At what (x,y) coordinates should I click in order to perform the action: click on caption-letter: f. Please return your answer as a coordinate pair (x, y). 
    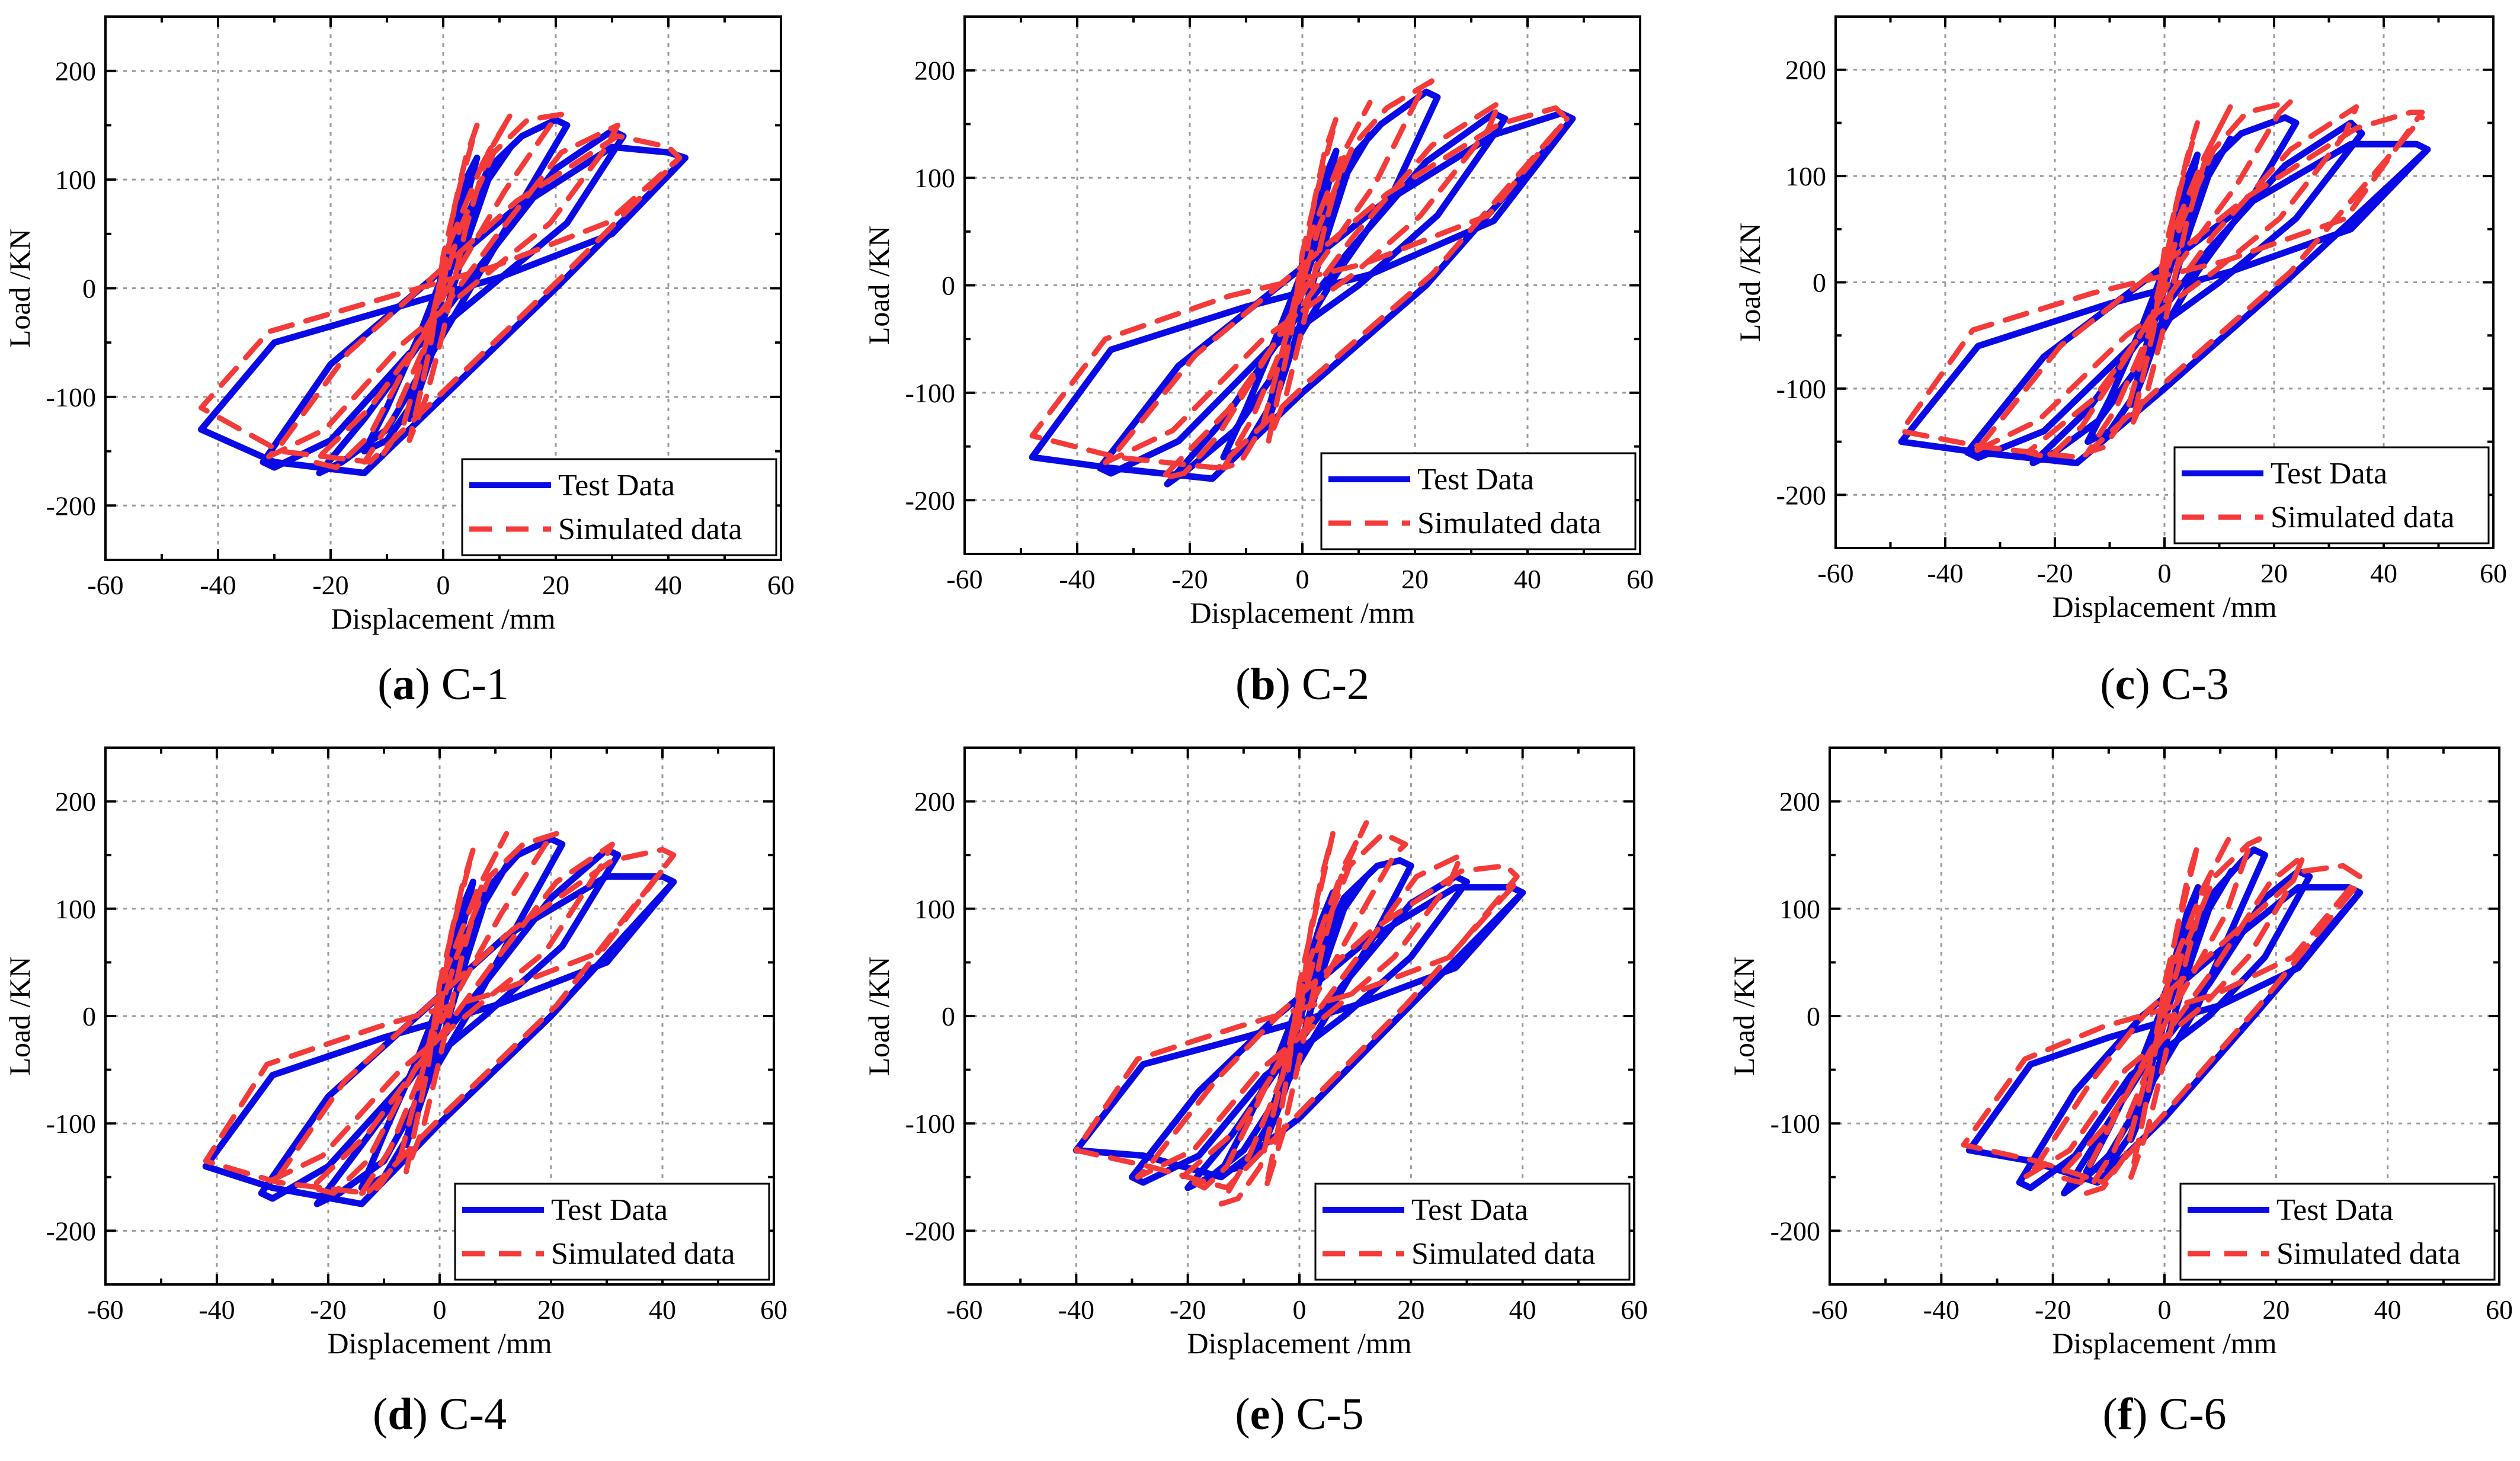
    Looking at the image, I should click on (2126, 1414).